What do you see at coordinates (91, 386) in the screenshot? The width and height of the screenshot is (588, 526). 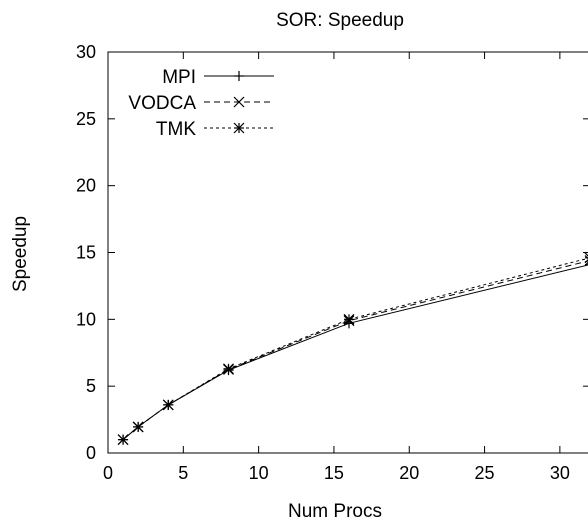 I see `y-tick-label-1: 5` at bounding box center [91, 386].